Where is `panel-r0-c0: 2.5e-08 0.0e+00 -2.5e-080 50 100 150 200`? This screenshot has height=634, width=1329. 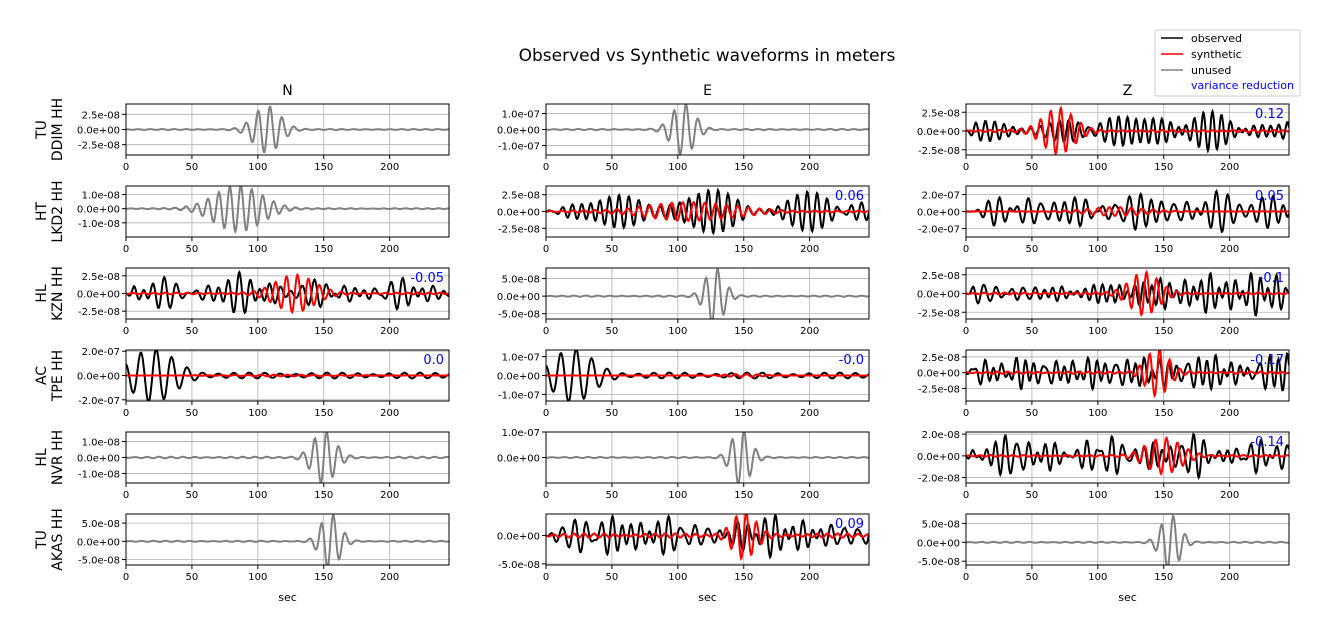 panel-r0-c0: 2.5e-08 0.0e+00 -2.5e-080 50 100 150 200 is located at coordinates (263, 138).